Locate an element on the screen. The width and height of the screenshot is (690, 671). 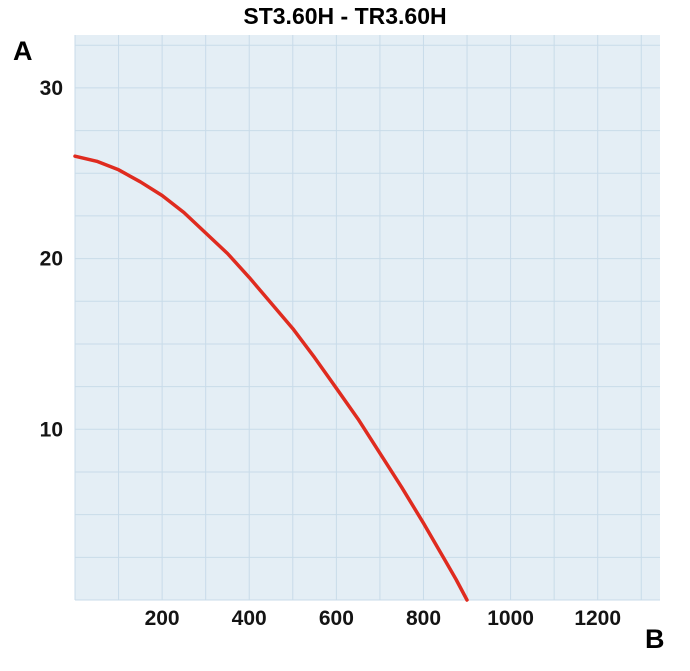
y-tick-label: 20 is located at coordinates (51, 259).